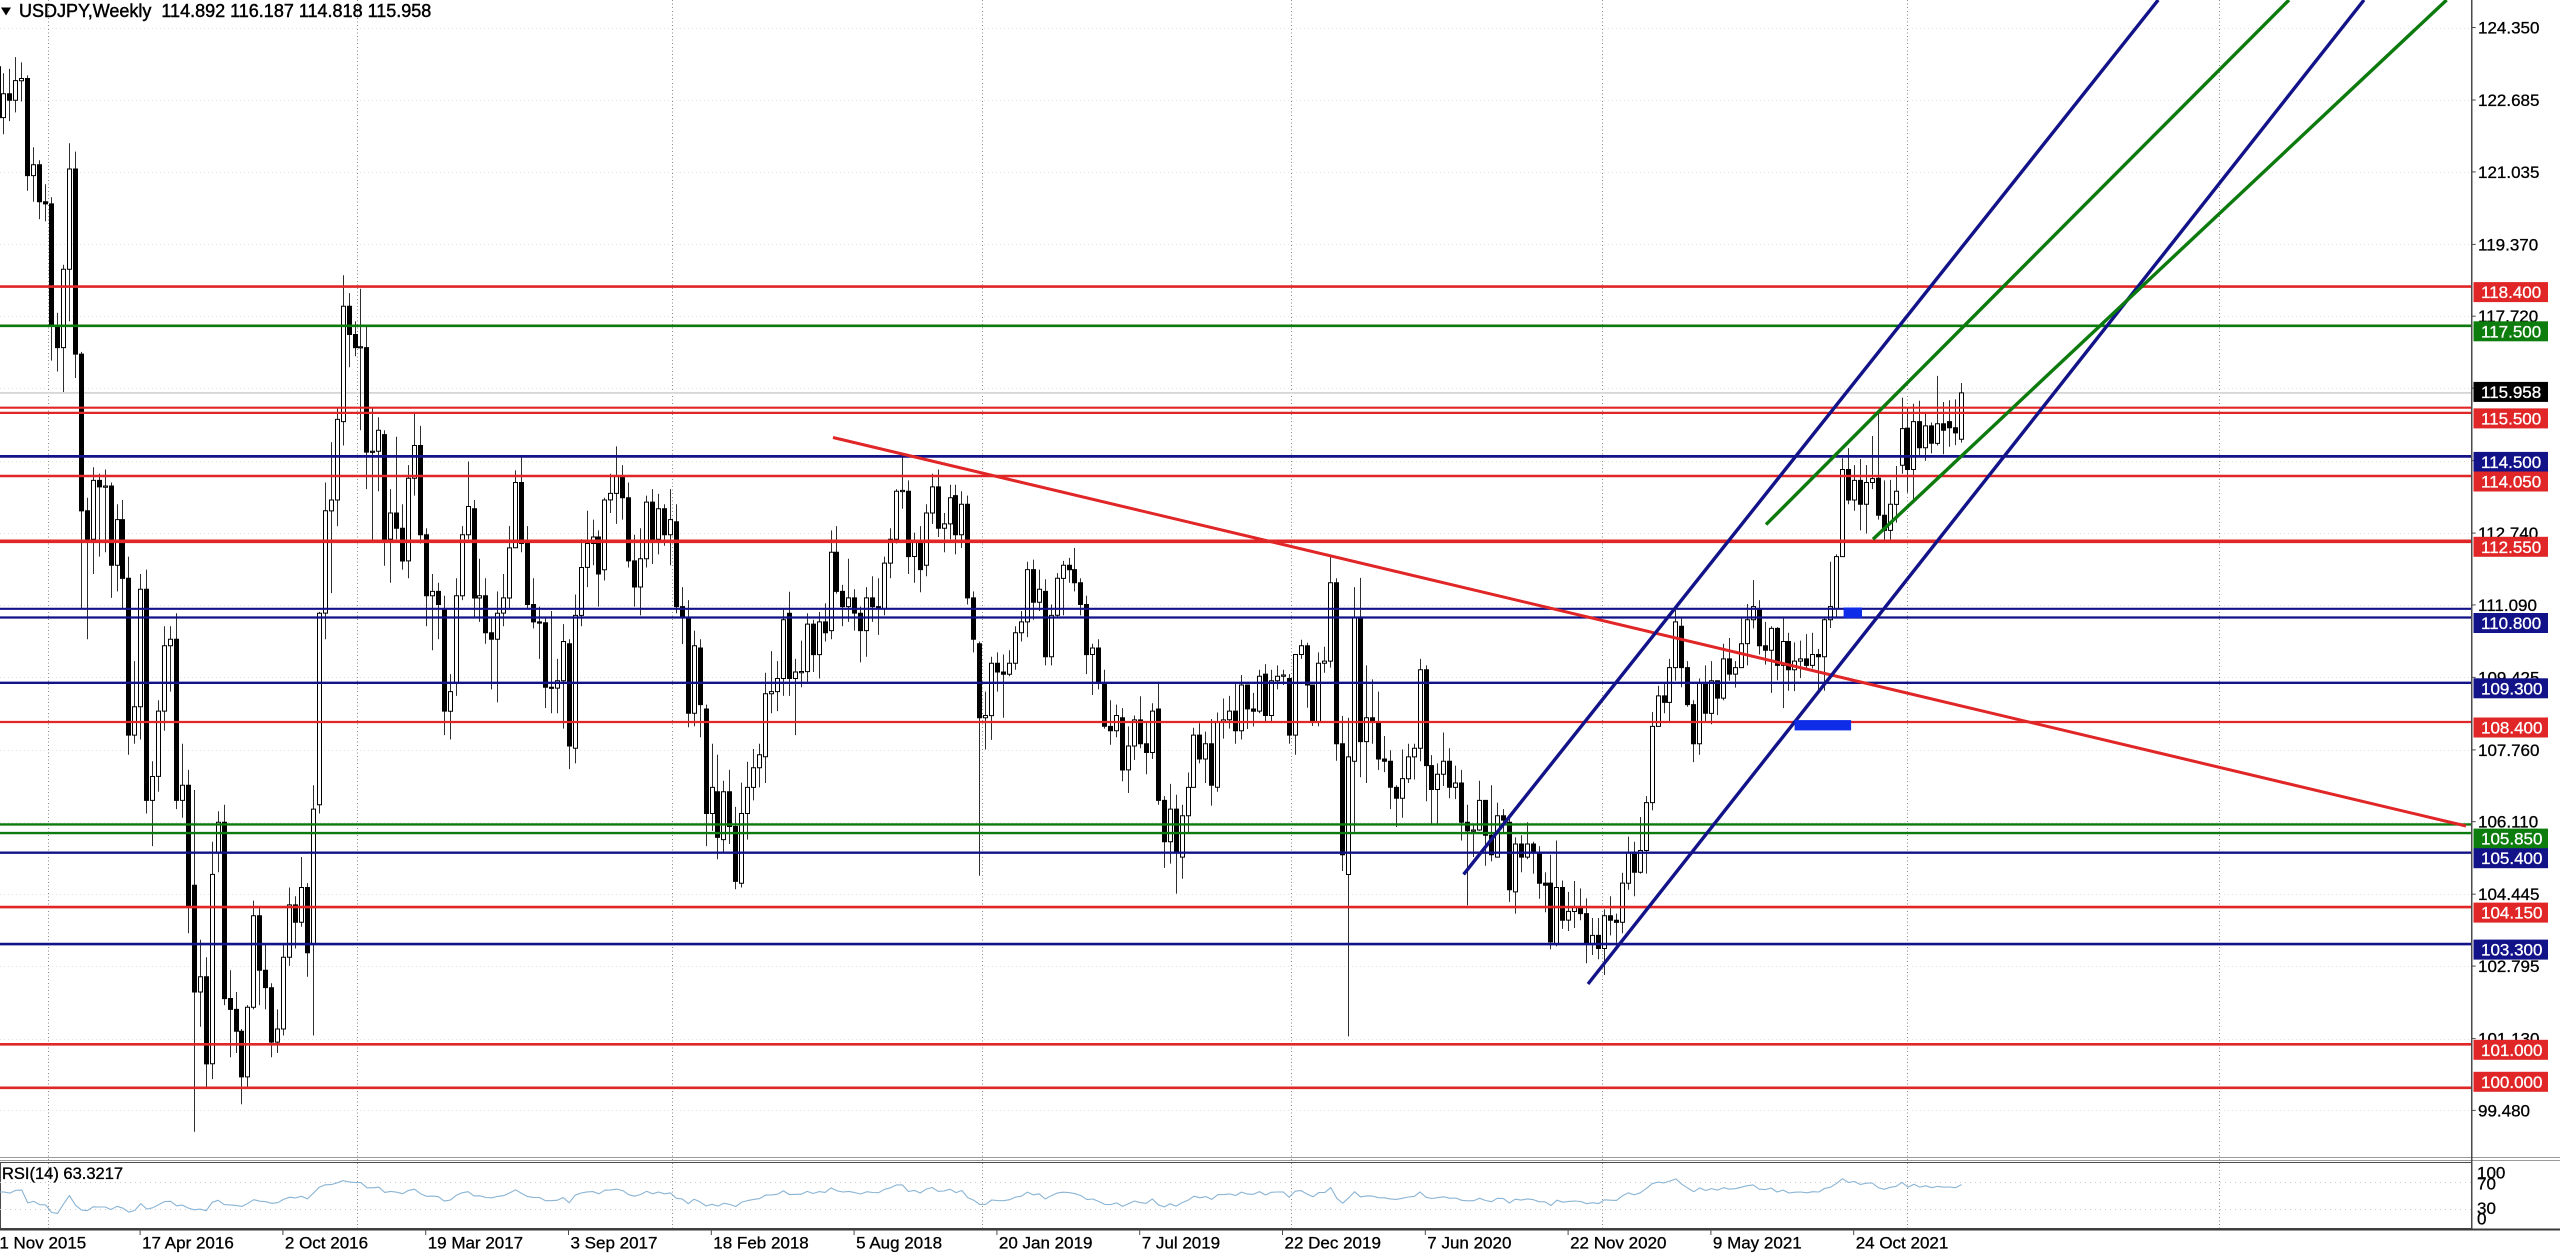  Describe the element at coordinates (2508, 822) in the screenshot. I see `svg-text: 106.110` at that location.